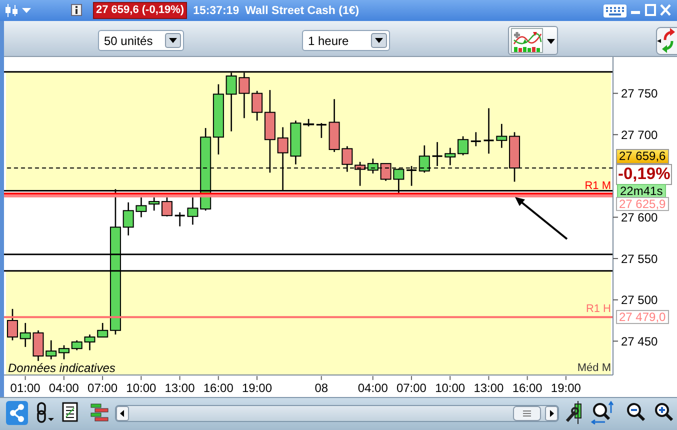 The width and height of the screenshot is (677, 430). What do you see at coordinates (62, 368) in the screenshot?
I see `annotation: Données indicatives` at bounding box center [62, 368].